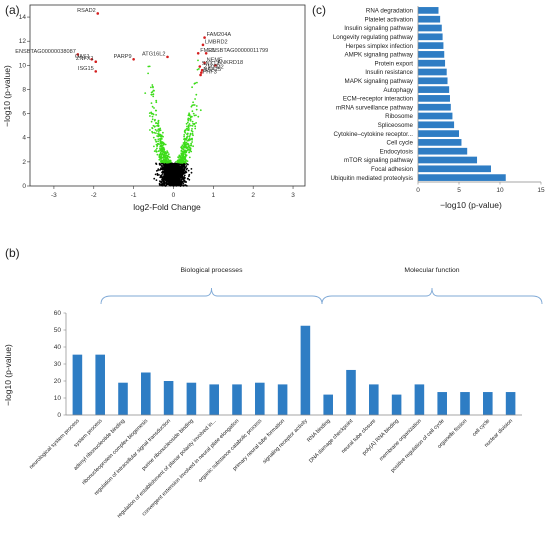 Image resolution: width=550 pixels, height=536 pixels. What do you see at coordinates (24, 162) in the screenshot?
I see `volcano-y-tick-label: 2` at bounding box center [24, 162].